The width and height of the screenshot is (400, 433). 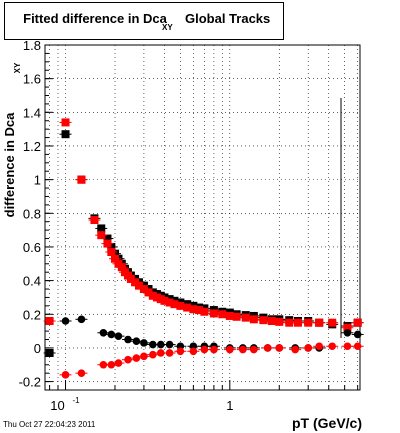 I want to click on x-tick-label: 10, so click(x=57, y=405).